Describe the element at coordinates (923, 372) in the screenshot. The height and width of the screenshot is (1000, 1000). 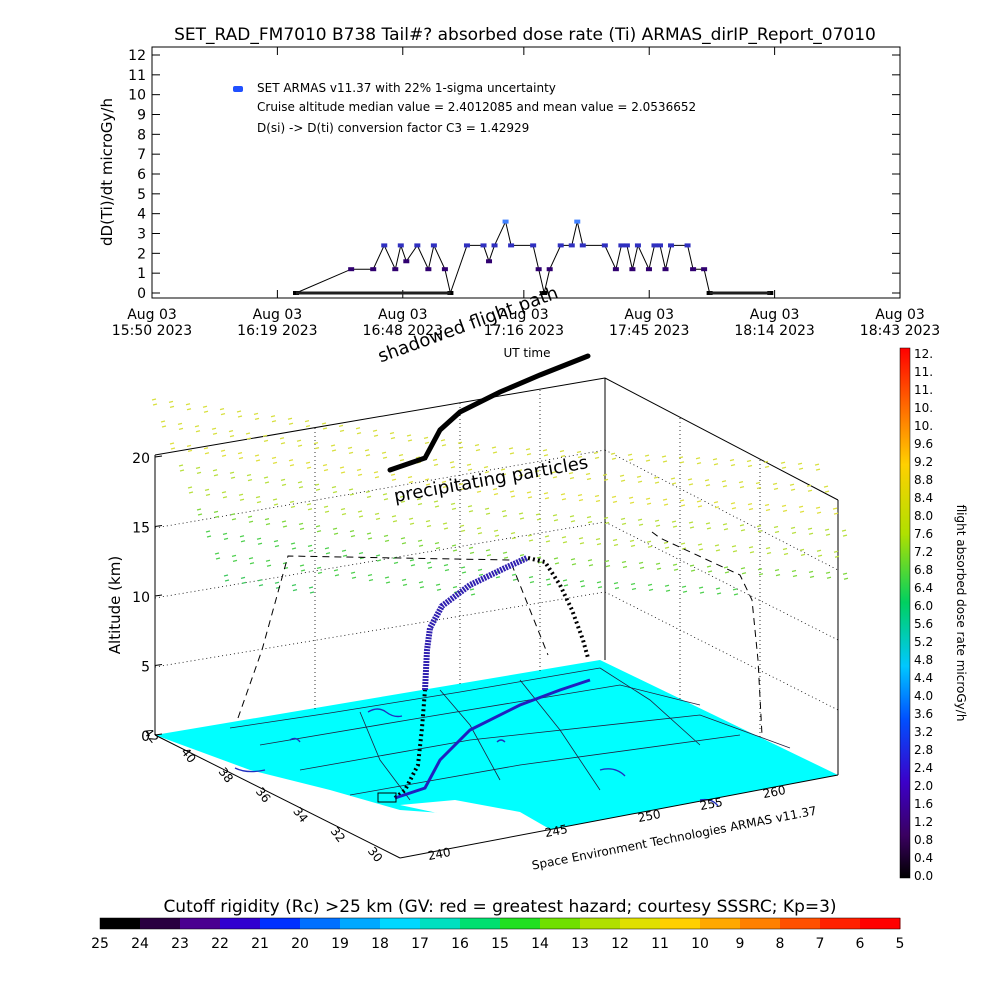
I see `colorbar-tick-label: 11.` at that location.